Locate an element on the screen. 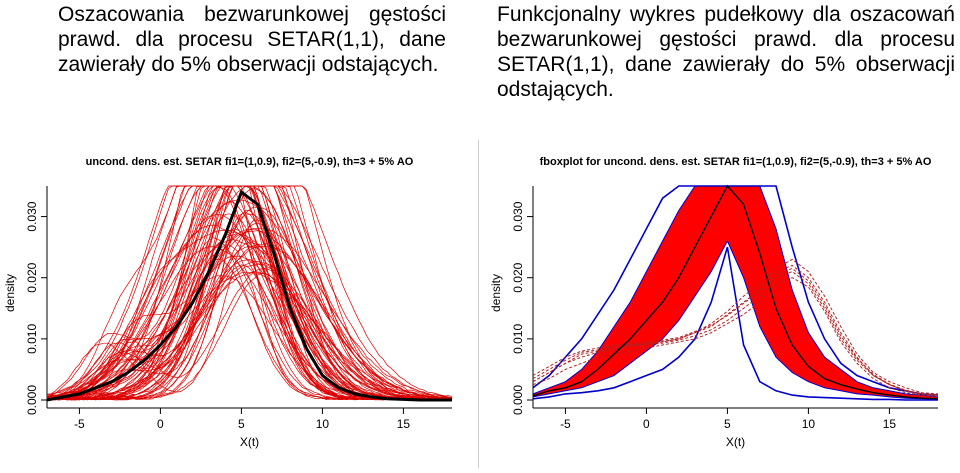 The width and height of the screenshot is (960, 473). y-tick-label-right: 0.000 is located at coordinates (518, 400).